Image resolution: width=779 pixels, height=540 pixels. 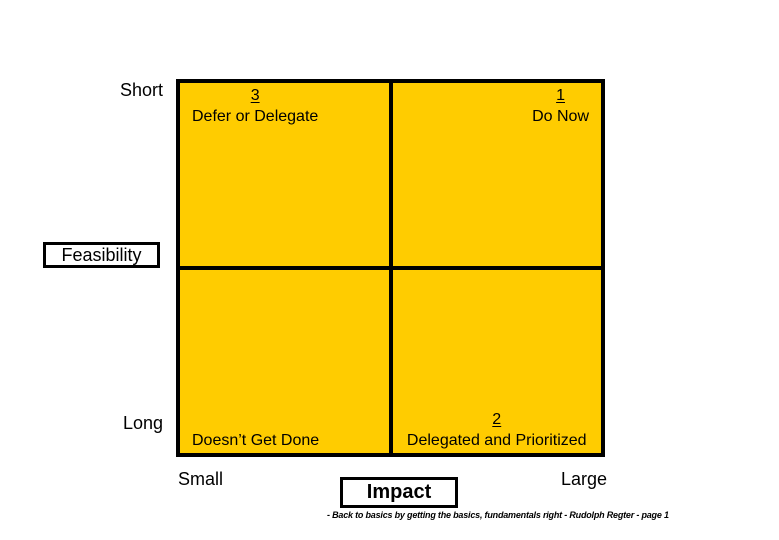 I want to click on quadrant-content: Doesn’t Get Done, so click(x=255, y=440).